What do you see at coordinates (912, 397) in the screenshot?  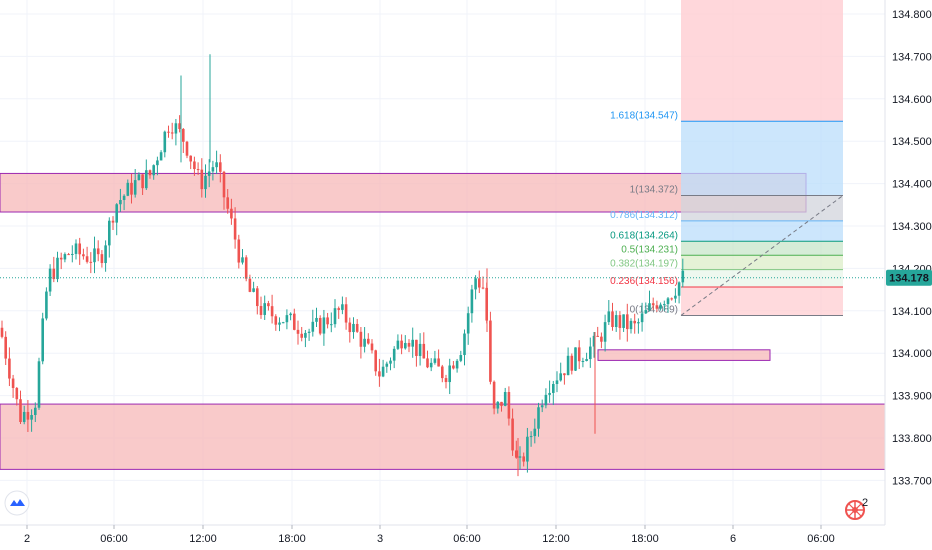 I see `price-tick-label: 133.900` at bounding box center [912, 397].